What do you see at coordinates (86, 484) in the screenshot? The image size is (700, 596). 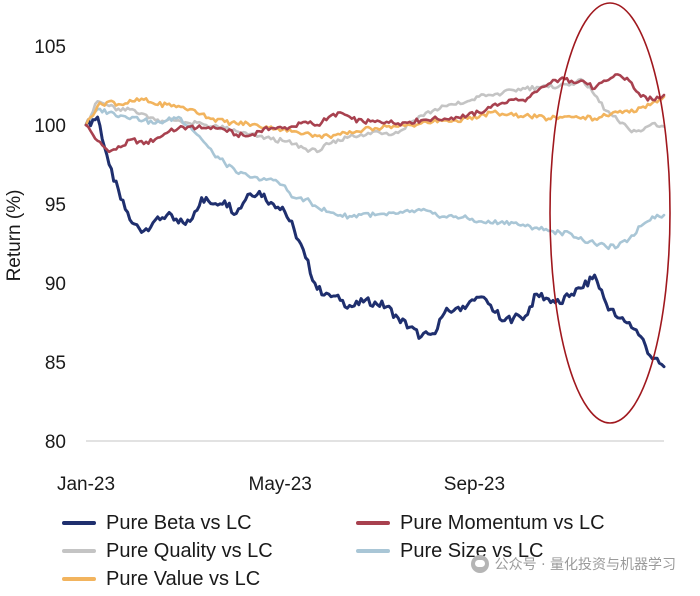 I see `x-tick-label: Jan-23` at bounding box center [86, 484].